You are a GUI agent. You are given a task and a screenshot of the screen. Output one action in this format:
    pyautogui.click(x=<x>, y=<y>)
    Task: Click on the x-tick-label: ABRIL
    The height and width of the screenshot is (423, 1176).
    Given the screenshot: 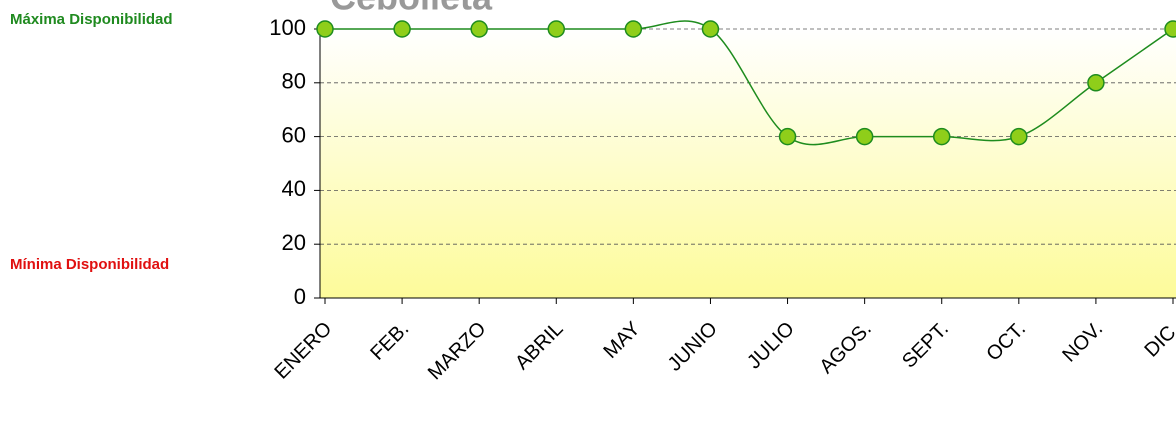 What is the action you would take?
    pyautogui.click(x=539, y=346)
    